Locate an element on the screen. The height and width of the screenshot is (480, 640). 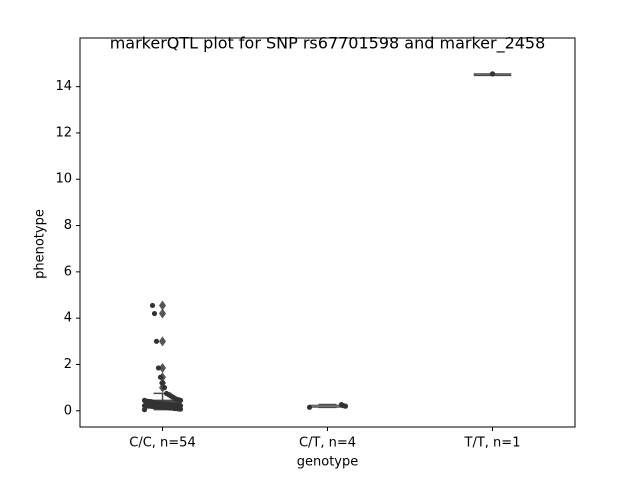
x-tick-label: T/T, n=1 is located at coordinates (492, 443).